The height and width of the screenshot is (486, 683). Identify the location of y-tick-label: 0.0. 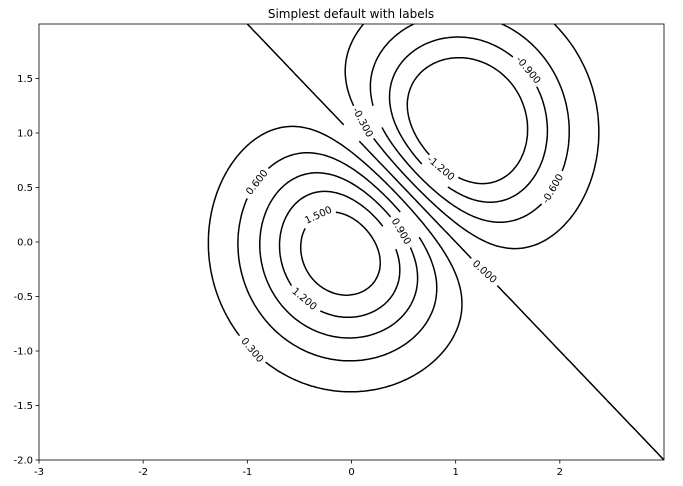
(25, 243).